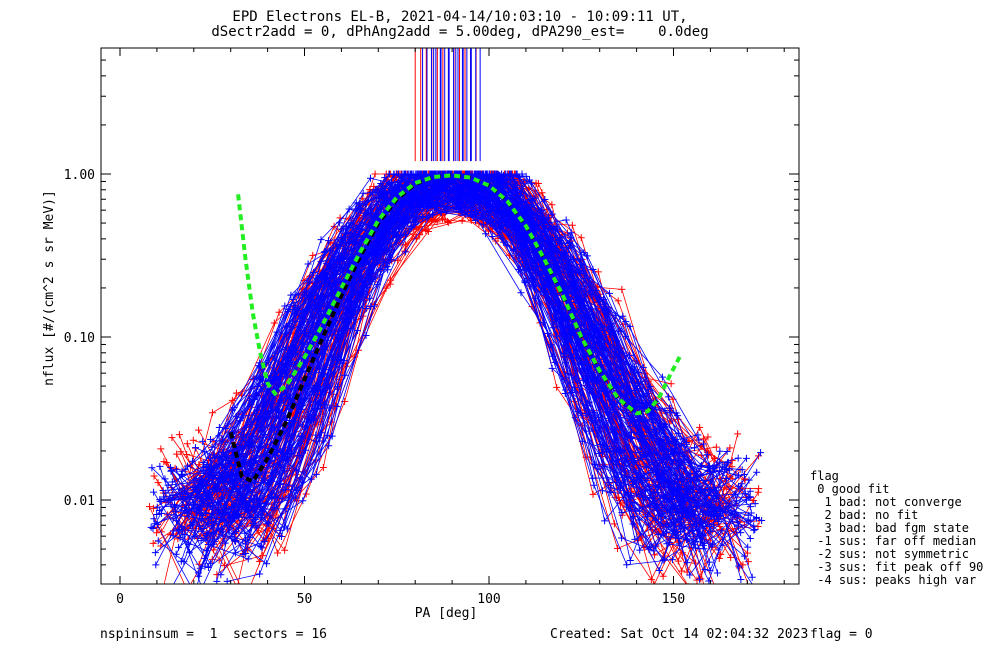 This screenshot has height=650, width=1000. Describe the element at coordinates (213, 634) in the screenshot. I see `footer-nspininsum: nspininsum = 1 sectors = 16` at that location.